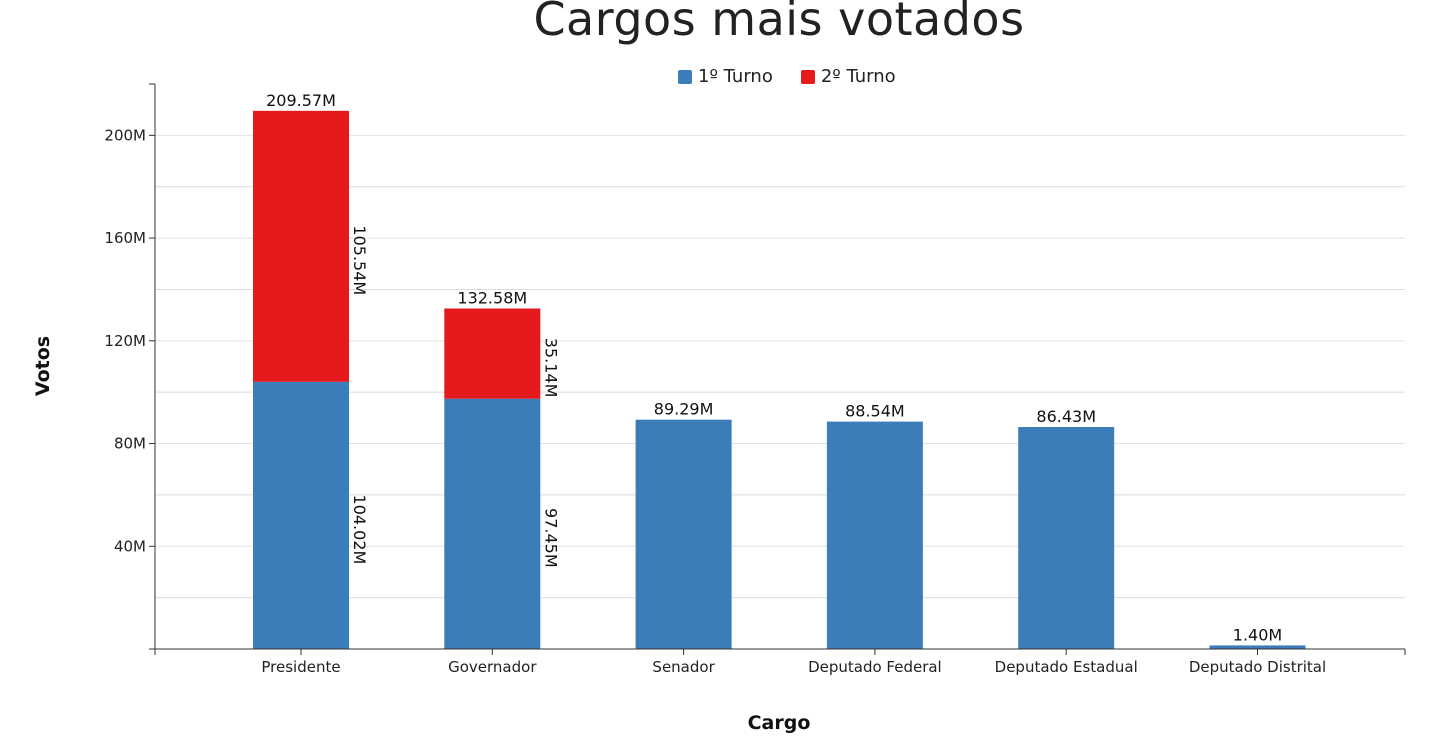 The width and height of the screenshot is (1448, 744). What do you see at coordinates (43, 366) in the screenshot?
I see `y-axis-title: Votos` at bounding box center [43, 366].